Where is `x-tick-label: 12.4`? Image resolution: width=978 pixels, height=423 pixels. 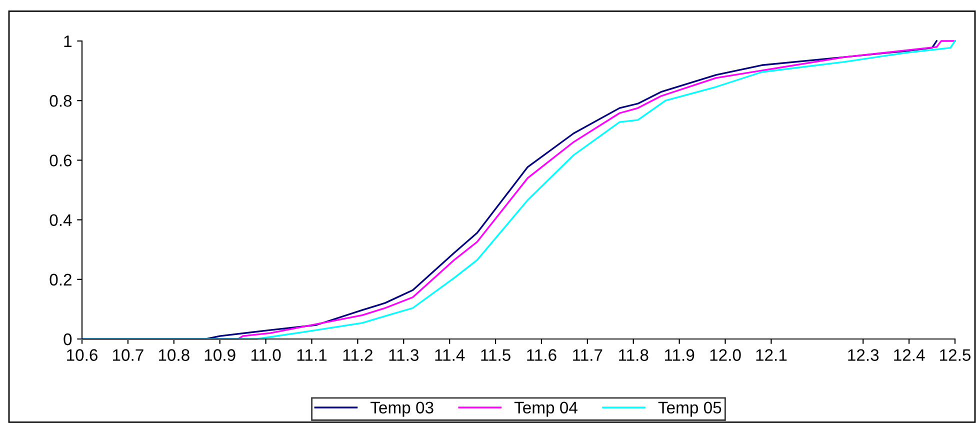
x-tick-label: 12.4 is located at coordinates (909, 355).